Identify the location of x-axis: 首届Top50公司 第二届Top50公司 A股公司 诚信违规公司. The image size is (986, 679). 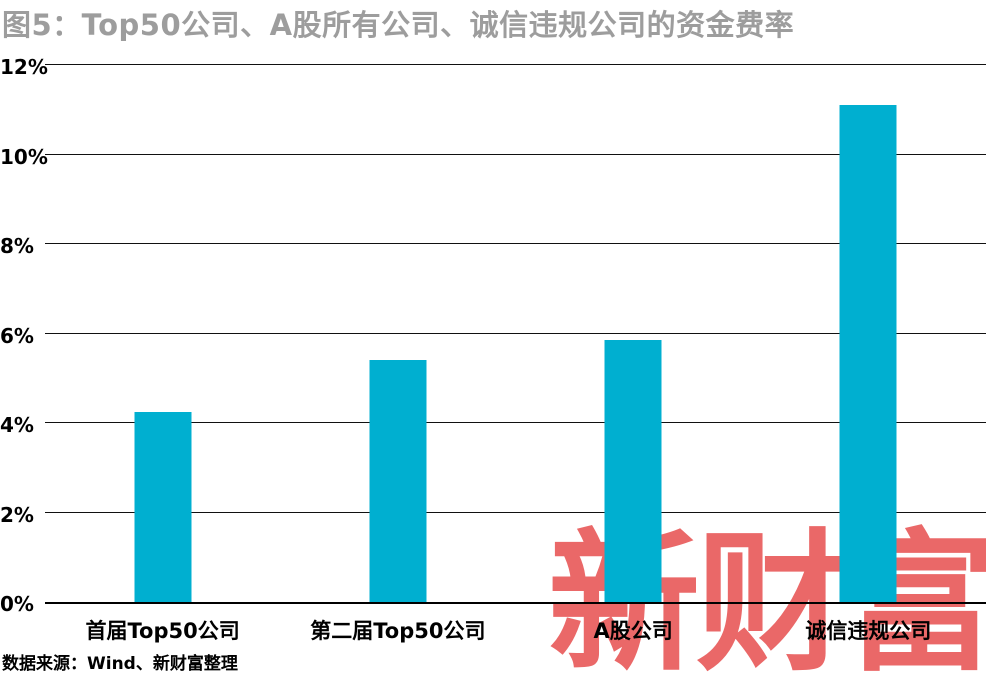
(515, 629).